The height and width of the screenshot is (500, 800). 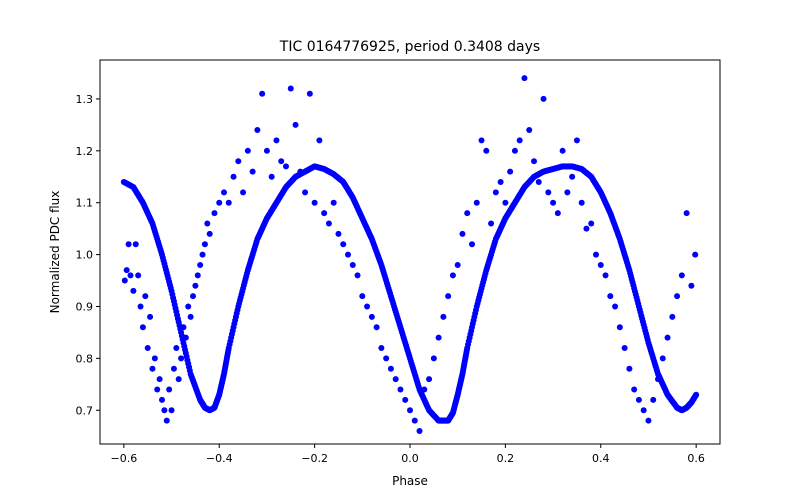 What do you see at coordinates (601, 458) in the screenshot?
I see `x-tick-label: 0.4` at bounding box center [601, 458].